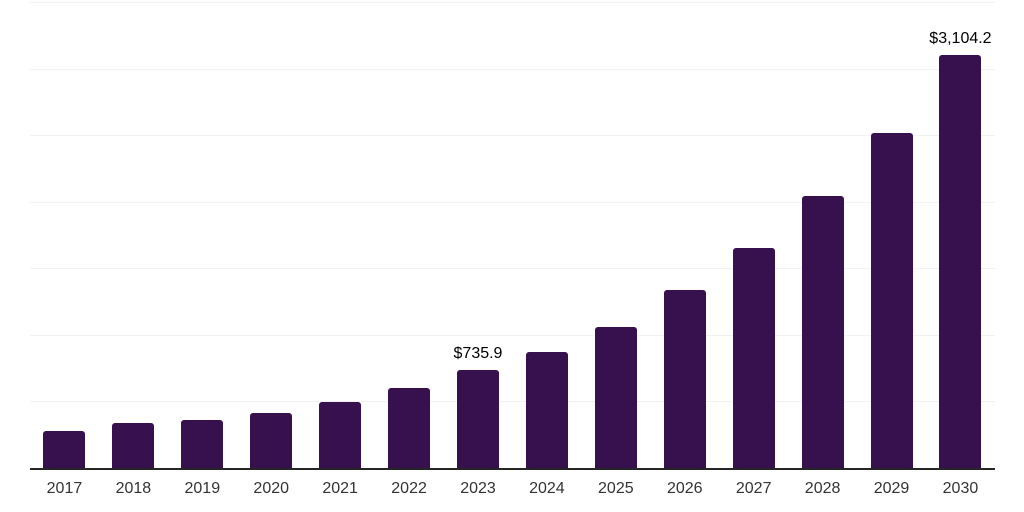  Describe the element at coordinates (133, 235) in the screenshot. I see `bar-cell-2018` at that location.